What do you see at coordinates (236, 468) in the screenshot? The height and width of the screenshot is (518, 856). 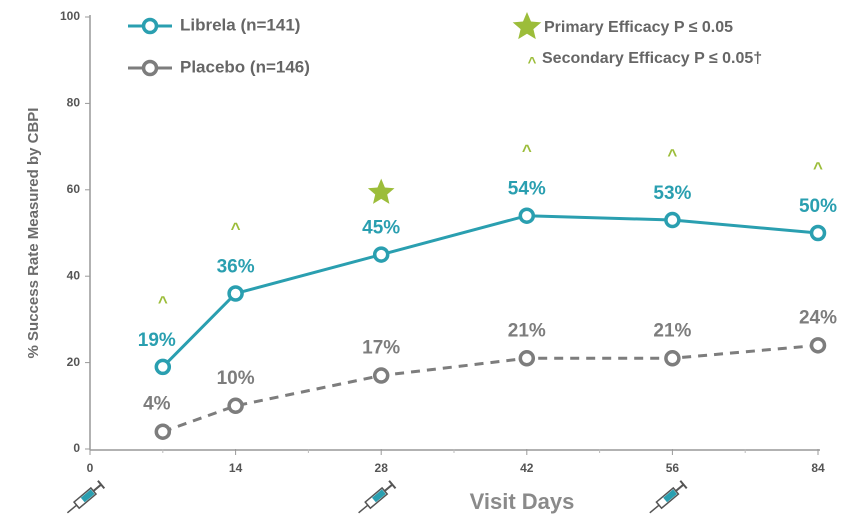 I see `x-tick-label: 14` at bounding box center [236, 468].